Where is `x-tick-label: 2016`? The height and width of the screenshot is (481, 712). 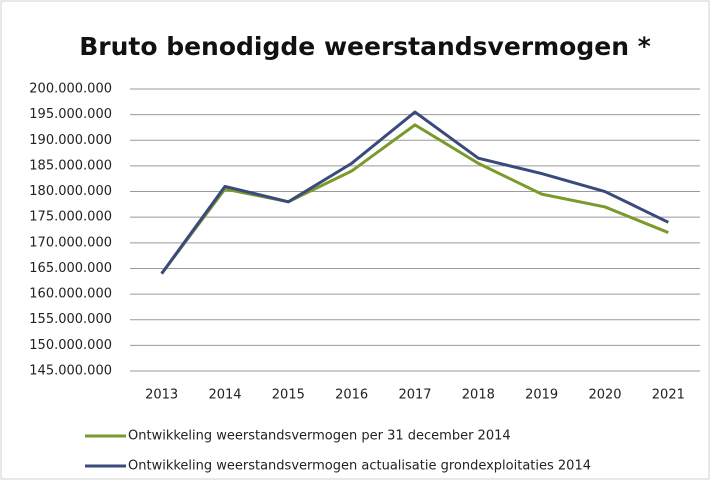 x-tick-label: 2016 is located at coordinates (351, 395).